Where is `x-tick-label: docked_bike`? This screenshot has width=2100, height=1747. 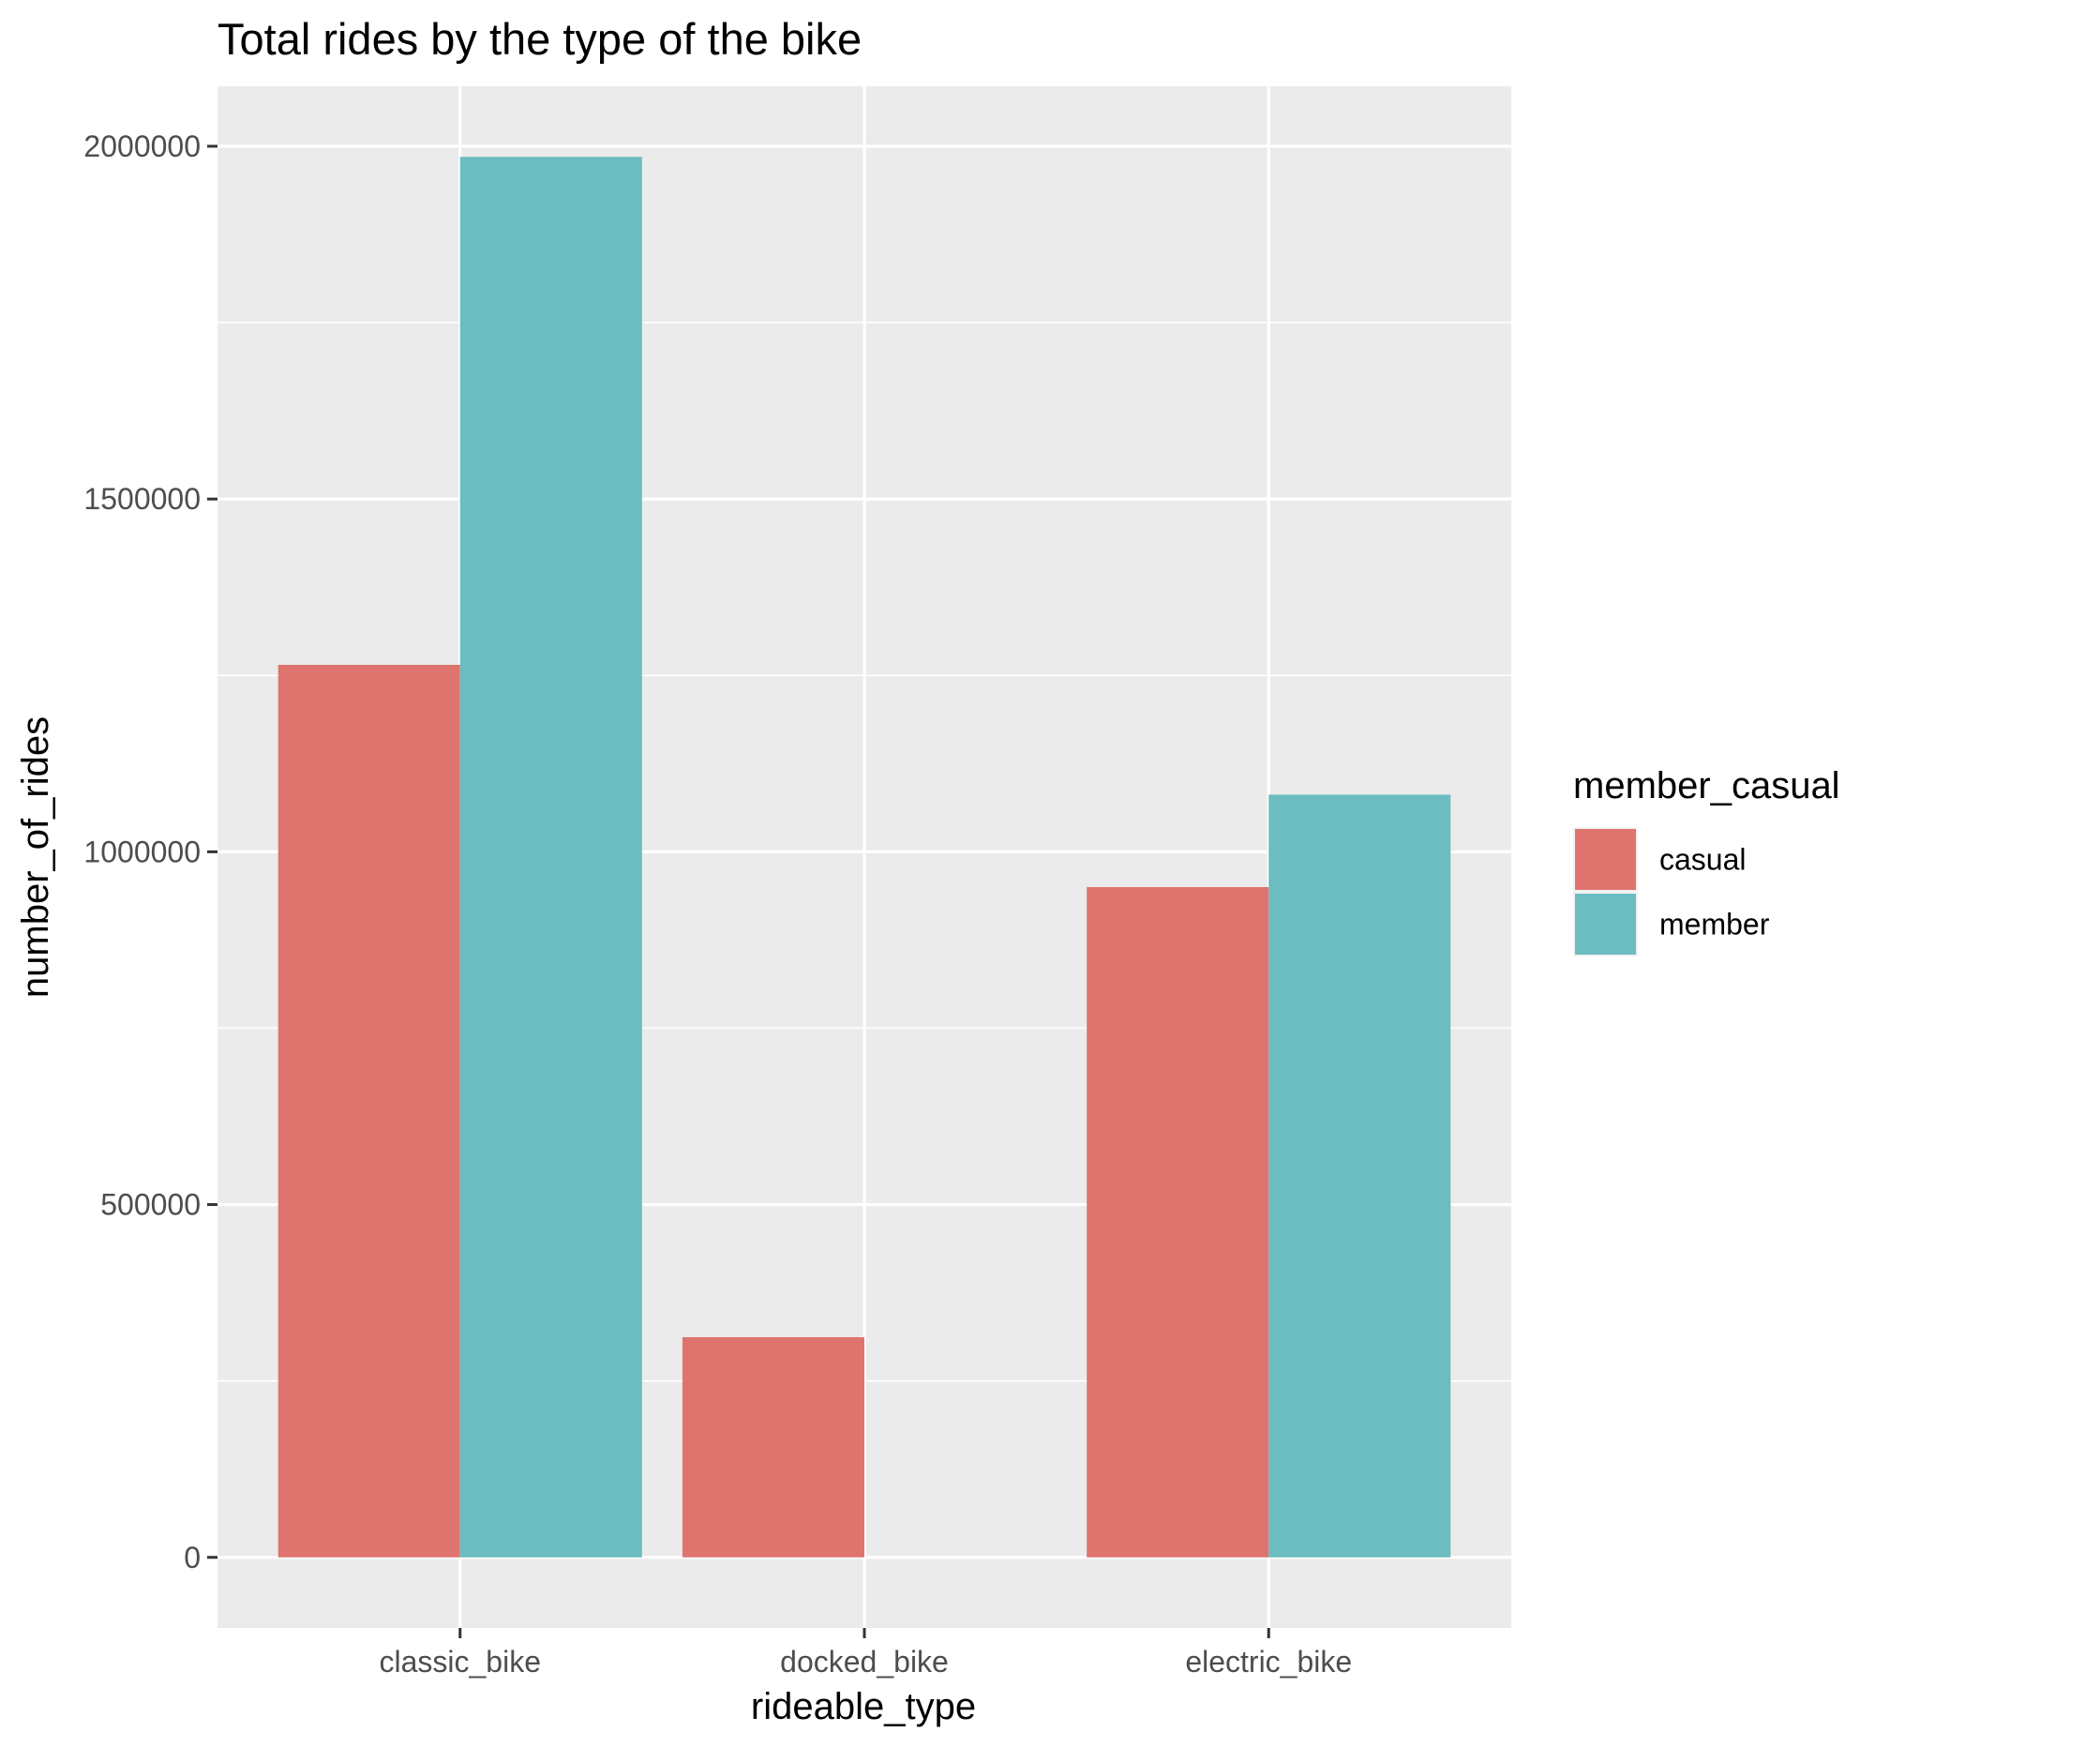 x-tick-label: docked_bike is located at coordinates (864, 1662).